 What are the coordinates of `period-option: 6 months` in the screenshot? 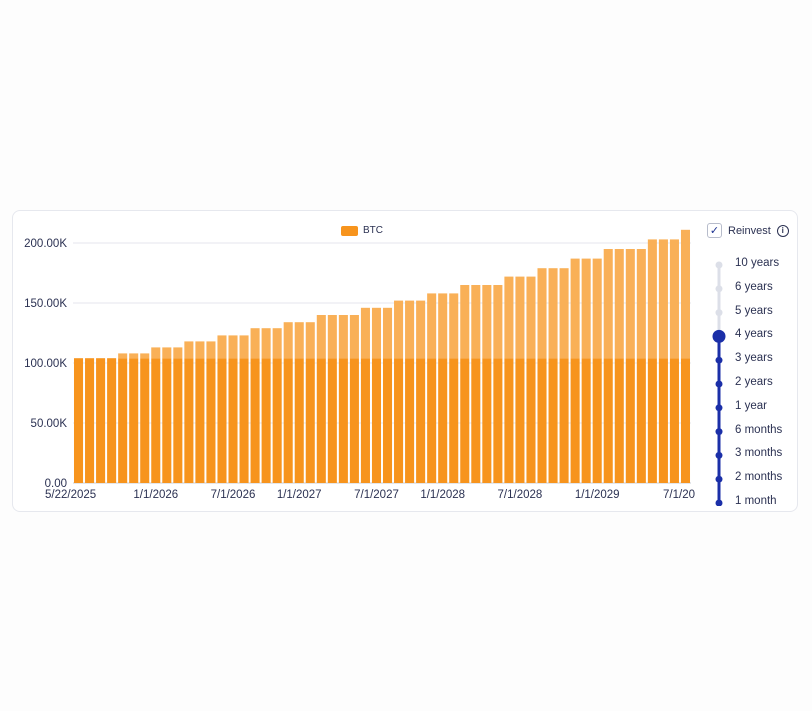 It's located at (759, 429).